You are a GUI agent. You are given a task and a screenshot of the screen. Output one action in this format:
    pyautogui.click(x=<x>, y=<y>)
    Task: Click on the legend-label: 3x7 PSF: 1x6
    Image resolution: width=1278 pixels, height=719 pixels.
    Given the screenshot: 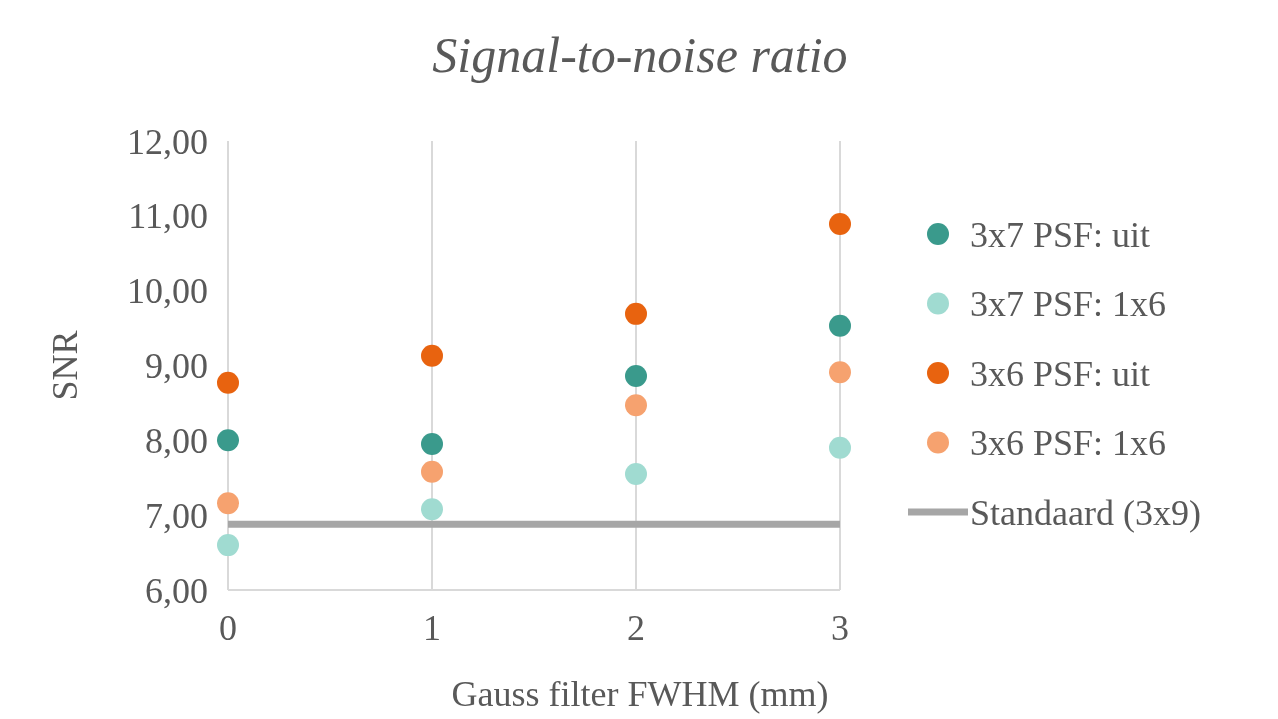 What is the action you would take?
    pyautogui.click(x=1068, y=304)
    